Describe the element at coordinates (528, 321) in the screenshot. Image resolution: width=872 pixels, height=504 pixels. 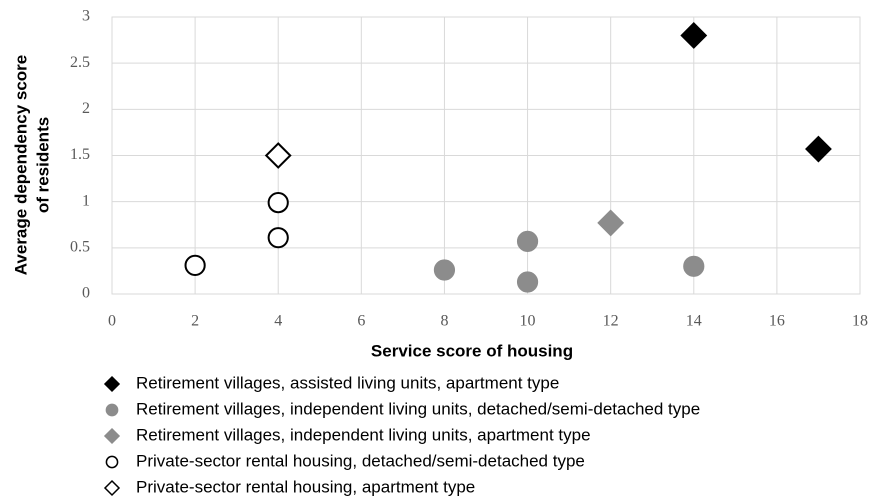
I see `x-tick-label: 10` at that location.